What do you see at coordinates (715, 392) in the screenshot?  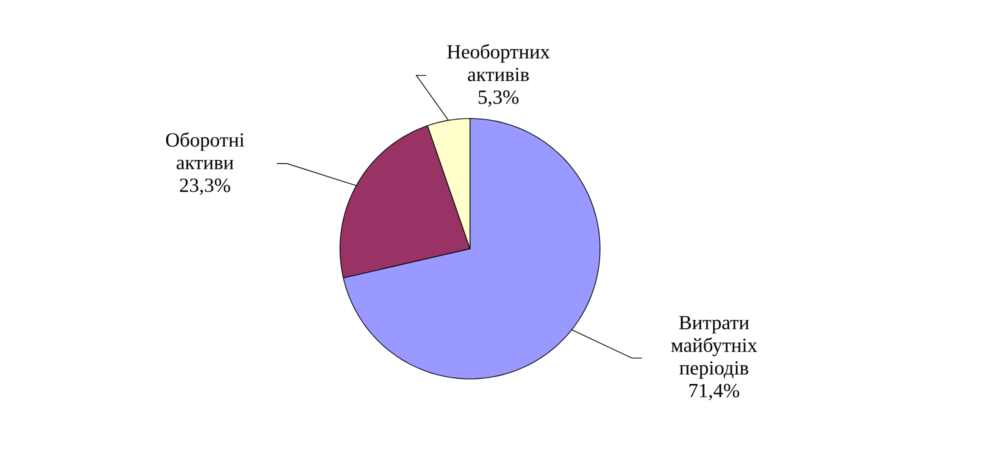 I see `data-label: 71,4%` at bounding box center [715, 392].